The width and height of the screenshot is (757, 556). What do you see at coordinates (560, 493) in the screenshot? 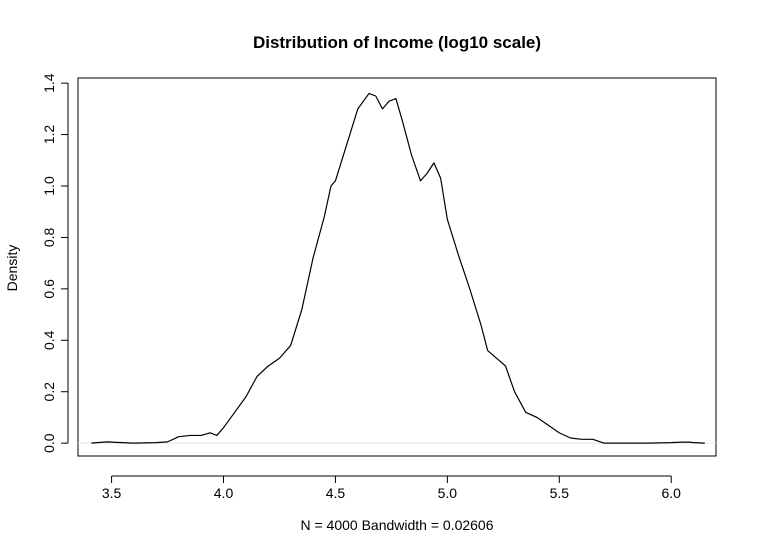
I see `x-tick-label: 5.5` at bounding box center [560, 493].